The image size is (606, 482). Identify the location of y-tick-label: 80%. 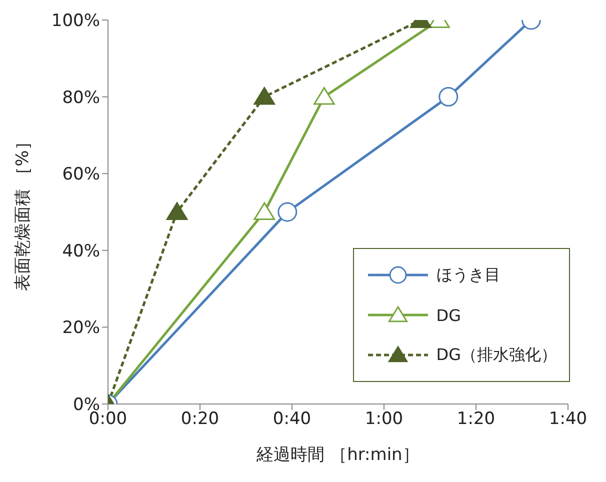
(81, 98).